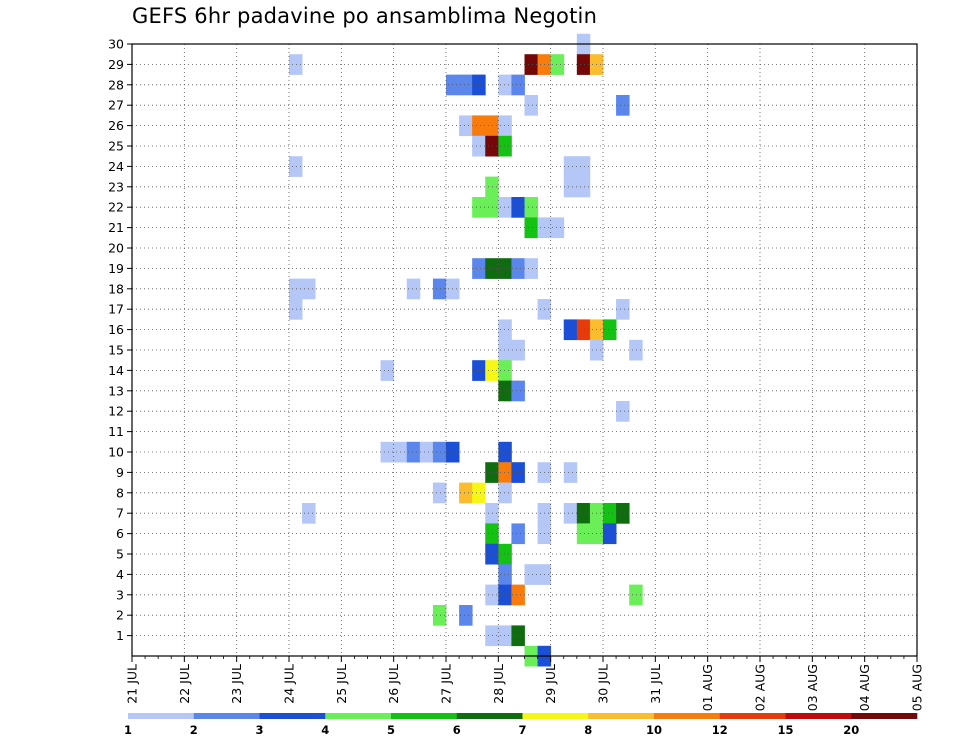 Image resolution: width=960 pixels, height=742 pixels. Describe the element at coordinates (603, 684) in the screenshot. I see `x-tick-label: 30 JUL` at that location.